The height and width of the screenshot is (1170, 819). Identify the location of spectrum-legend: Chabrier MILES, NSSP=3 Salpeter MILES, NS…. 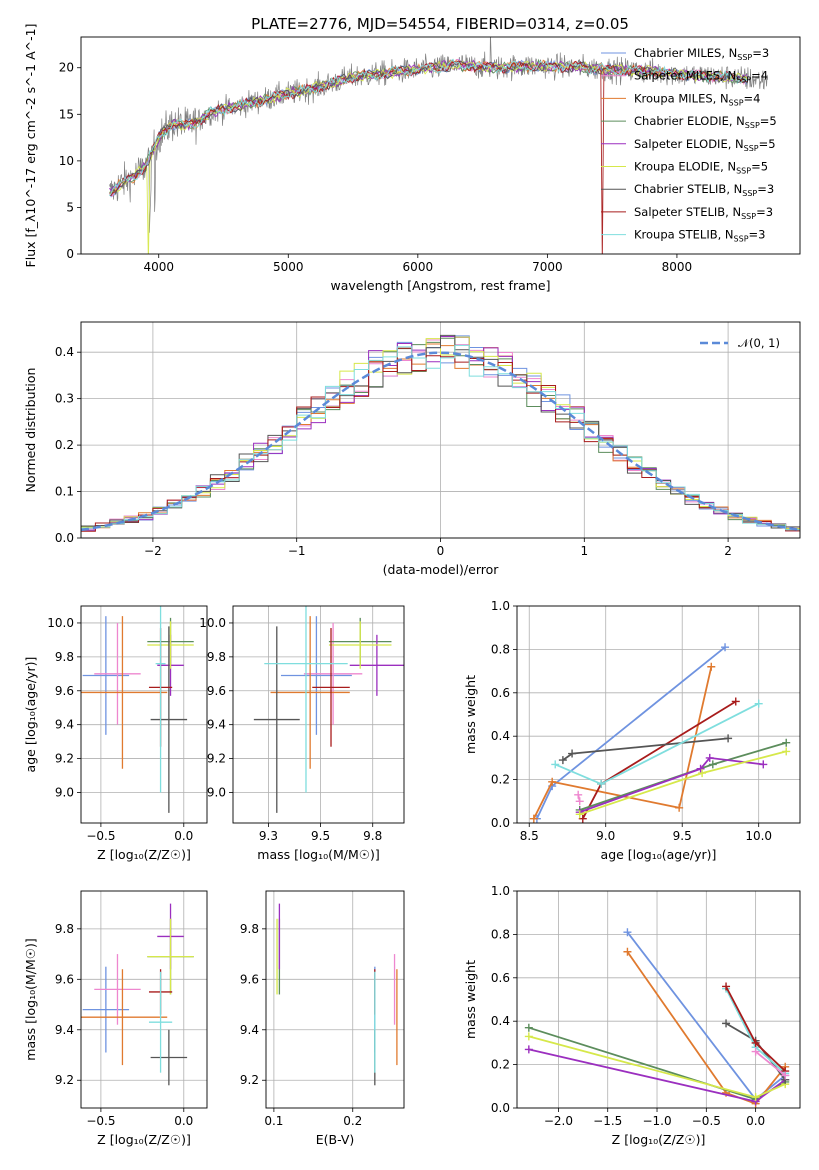
(689, 145).